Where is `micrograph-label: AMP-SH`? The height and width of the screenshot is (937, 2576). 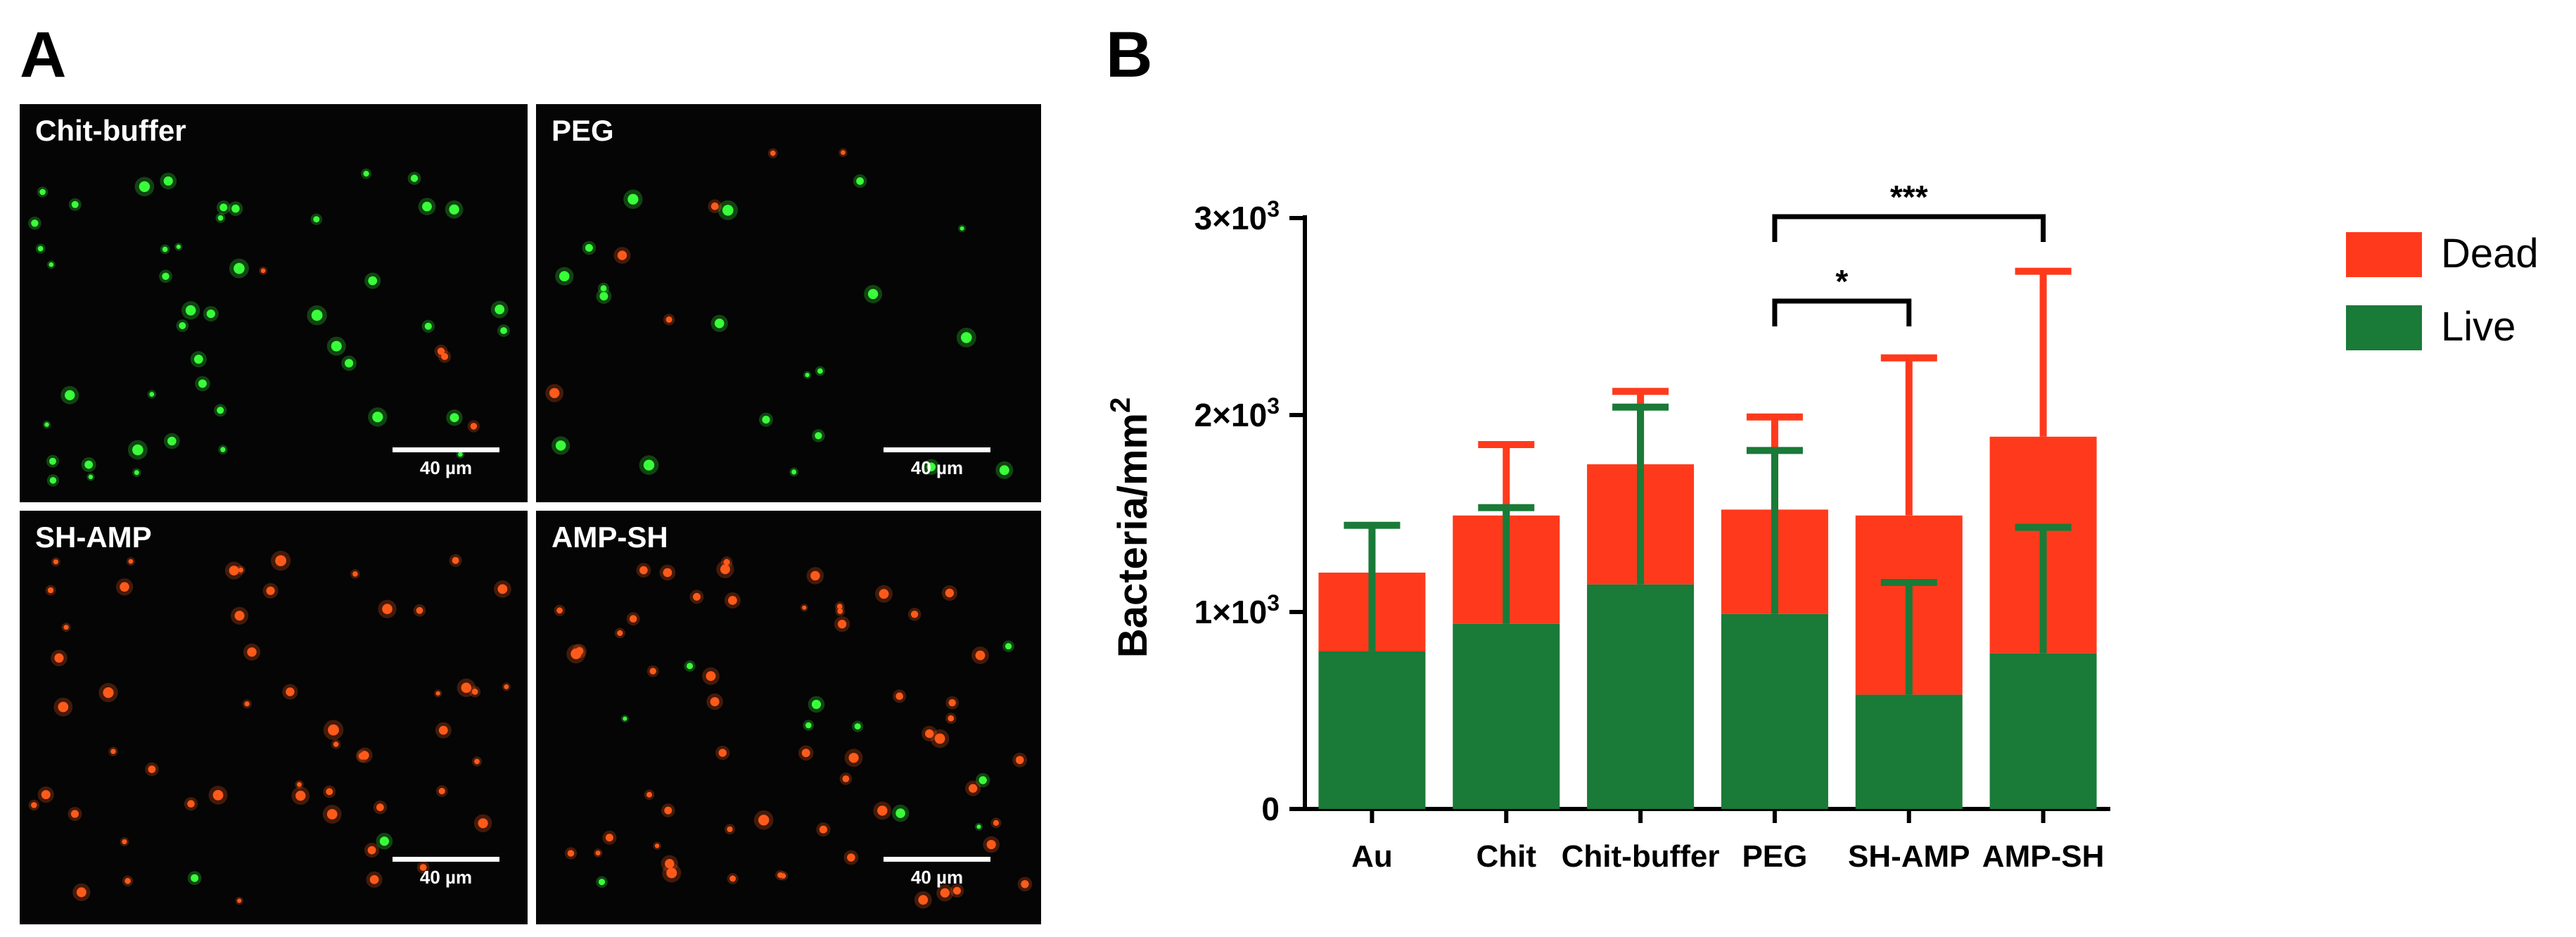 micrograph-label: AMP-SH is located at coordinates (609, 537).